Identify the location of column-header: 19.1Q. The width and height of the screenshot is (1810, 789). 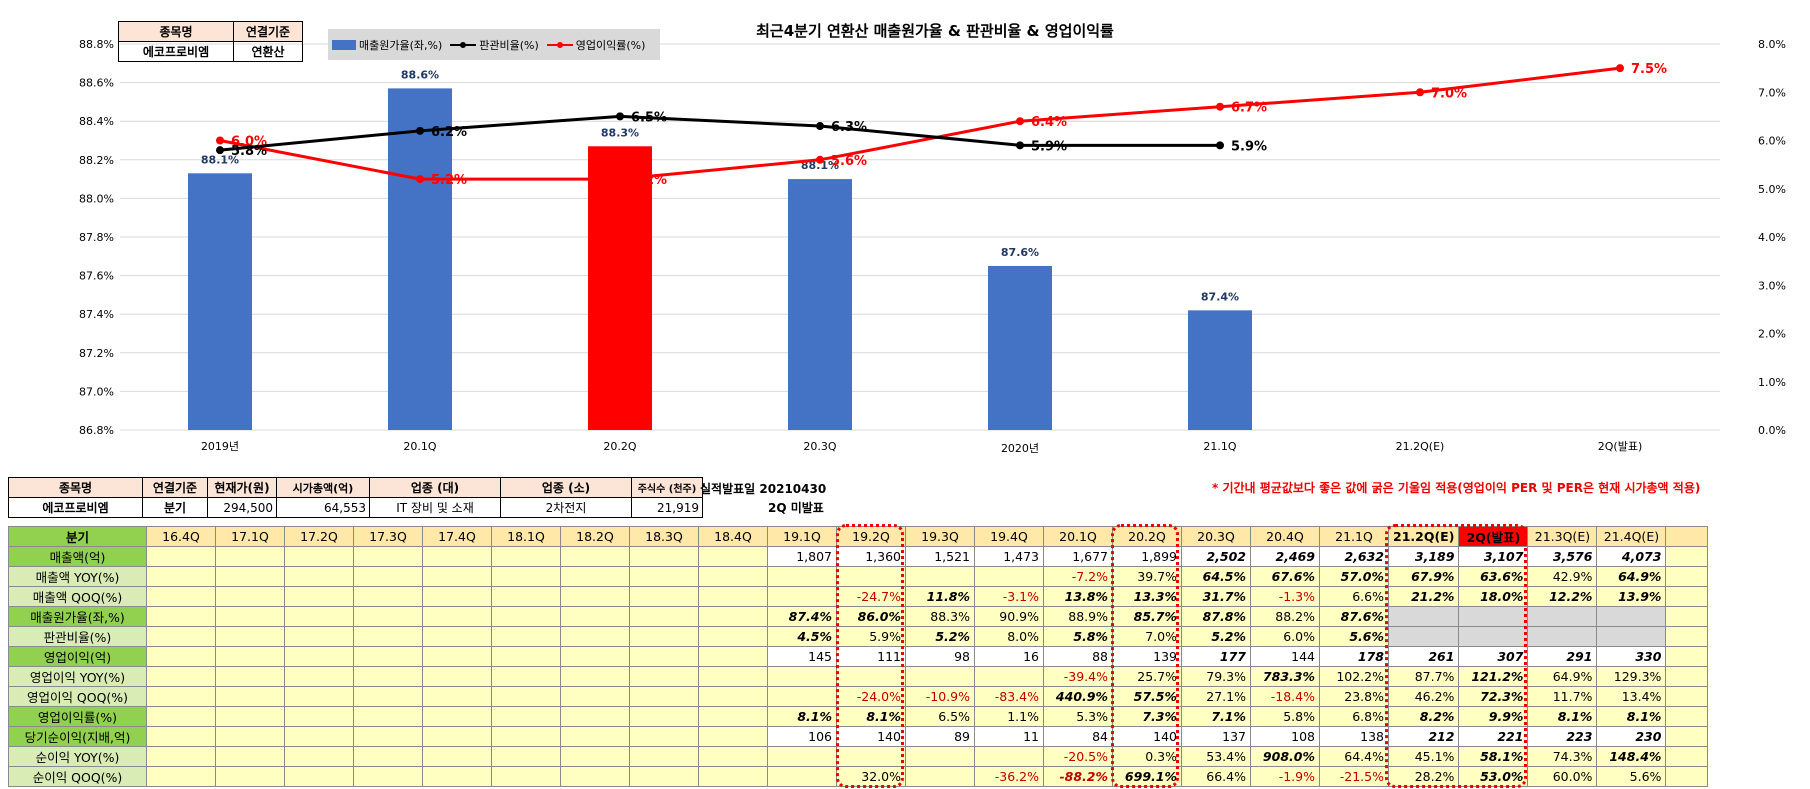
(802, 536).